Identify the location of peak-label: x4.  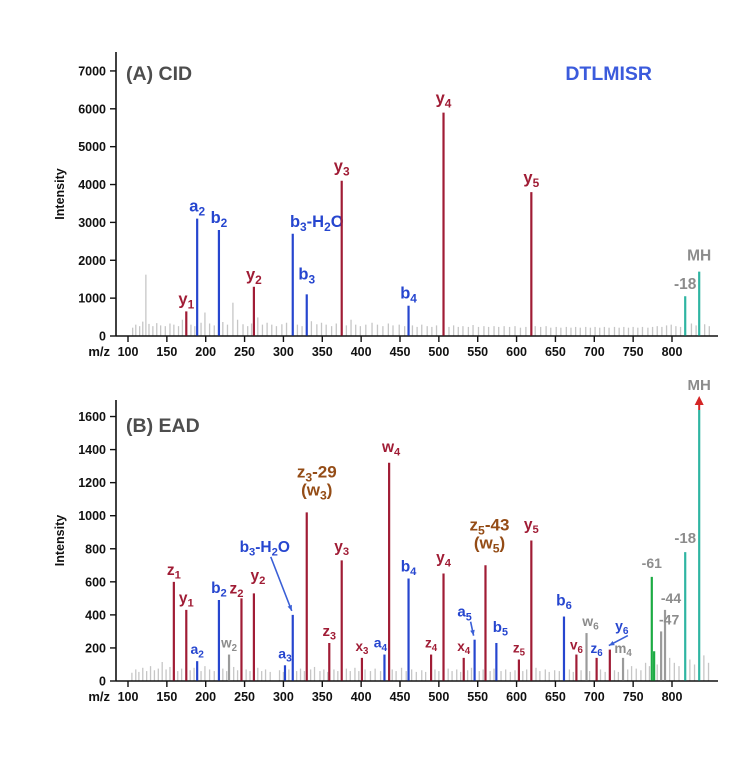
(464, 648).